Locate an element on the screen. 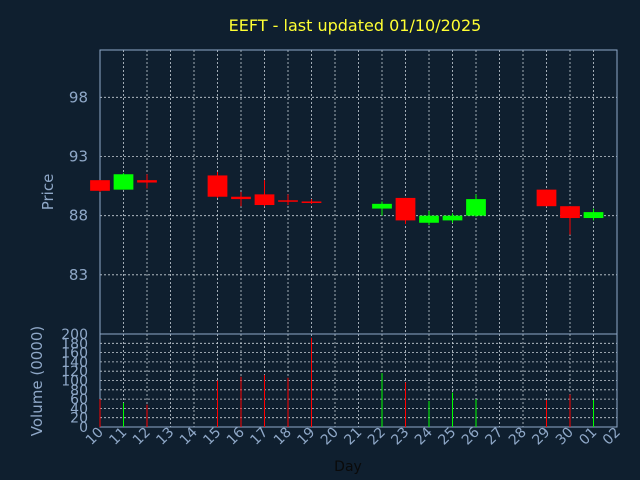 This screenshot has width=640, height=480. volume-tick-label: 180 is located at coordinates (74, 344).